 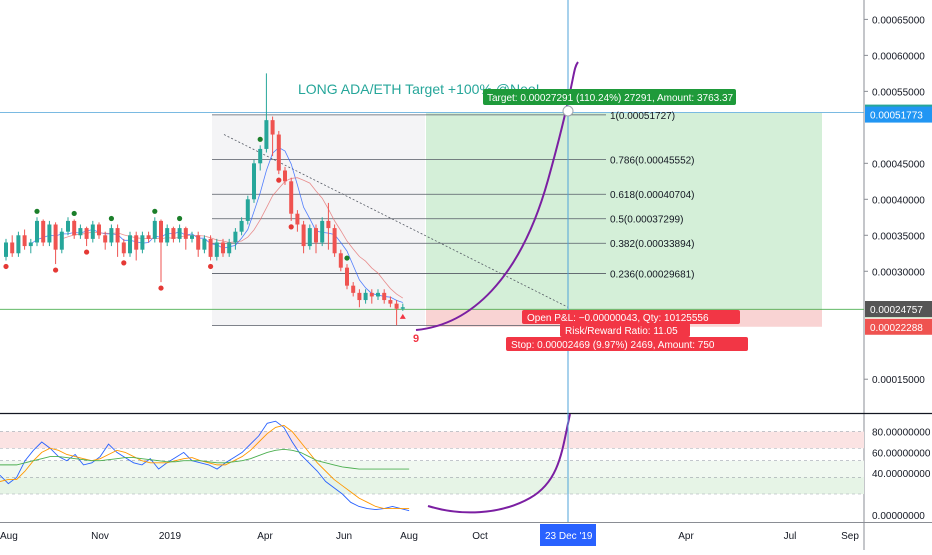 What do you see at coordinates (898, 56) in the screenshot?
I see `price-tick-label: 0.00060000` at bounding box center [898, 56].